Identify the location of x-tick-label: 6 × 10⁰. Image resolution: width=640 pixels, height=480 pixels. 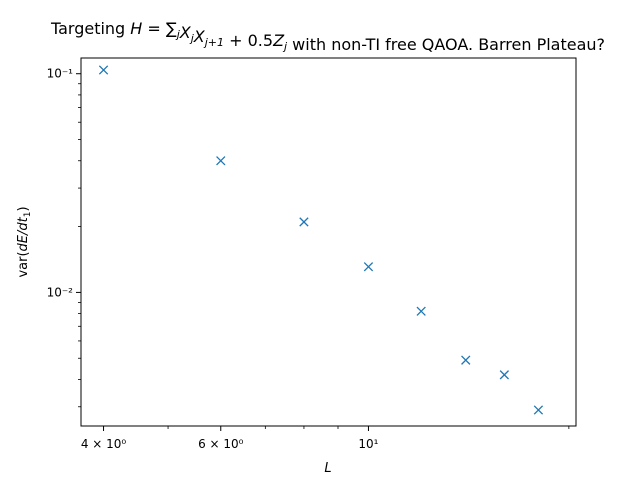
(221, 444).